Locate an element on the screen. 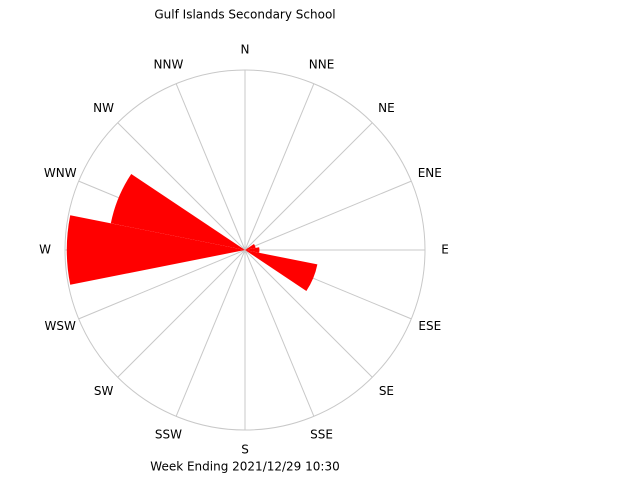  direction-label: SE is located at coordinates (386, 391).